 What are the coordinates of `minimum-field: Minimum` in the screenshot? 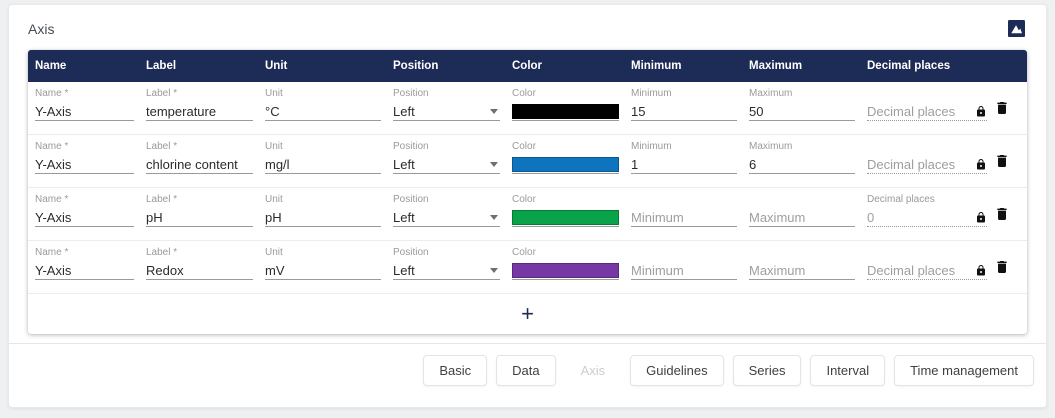 It's located at (690, 214).